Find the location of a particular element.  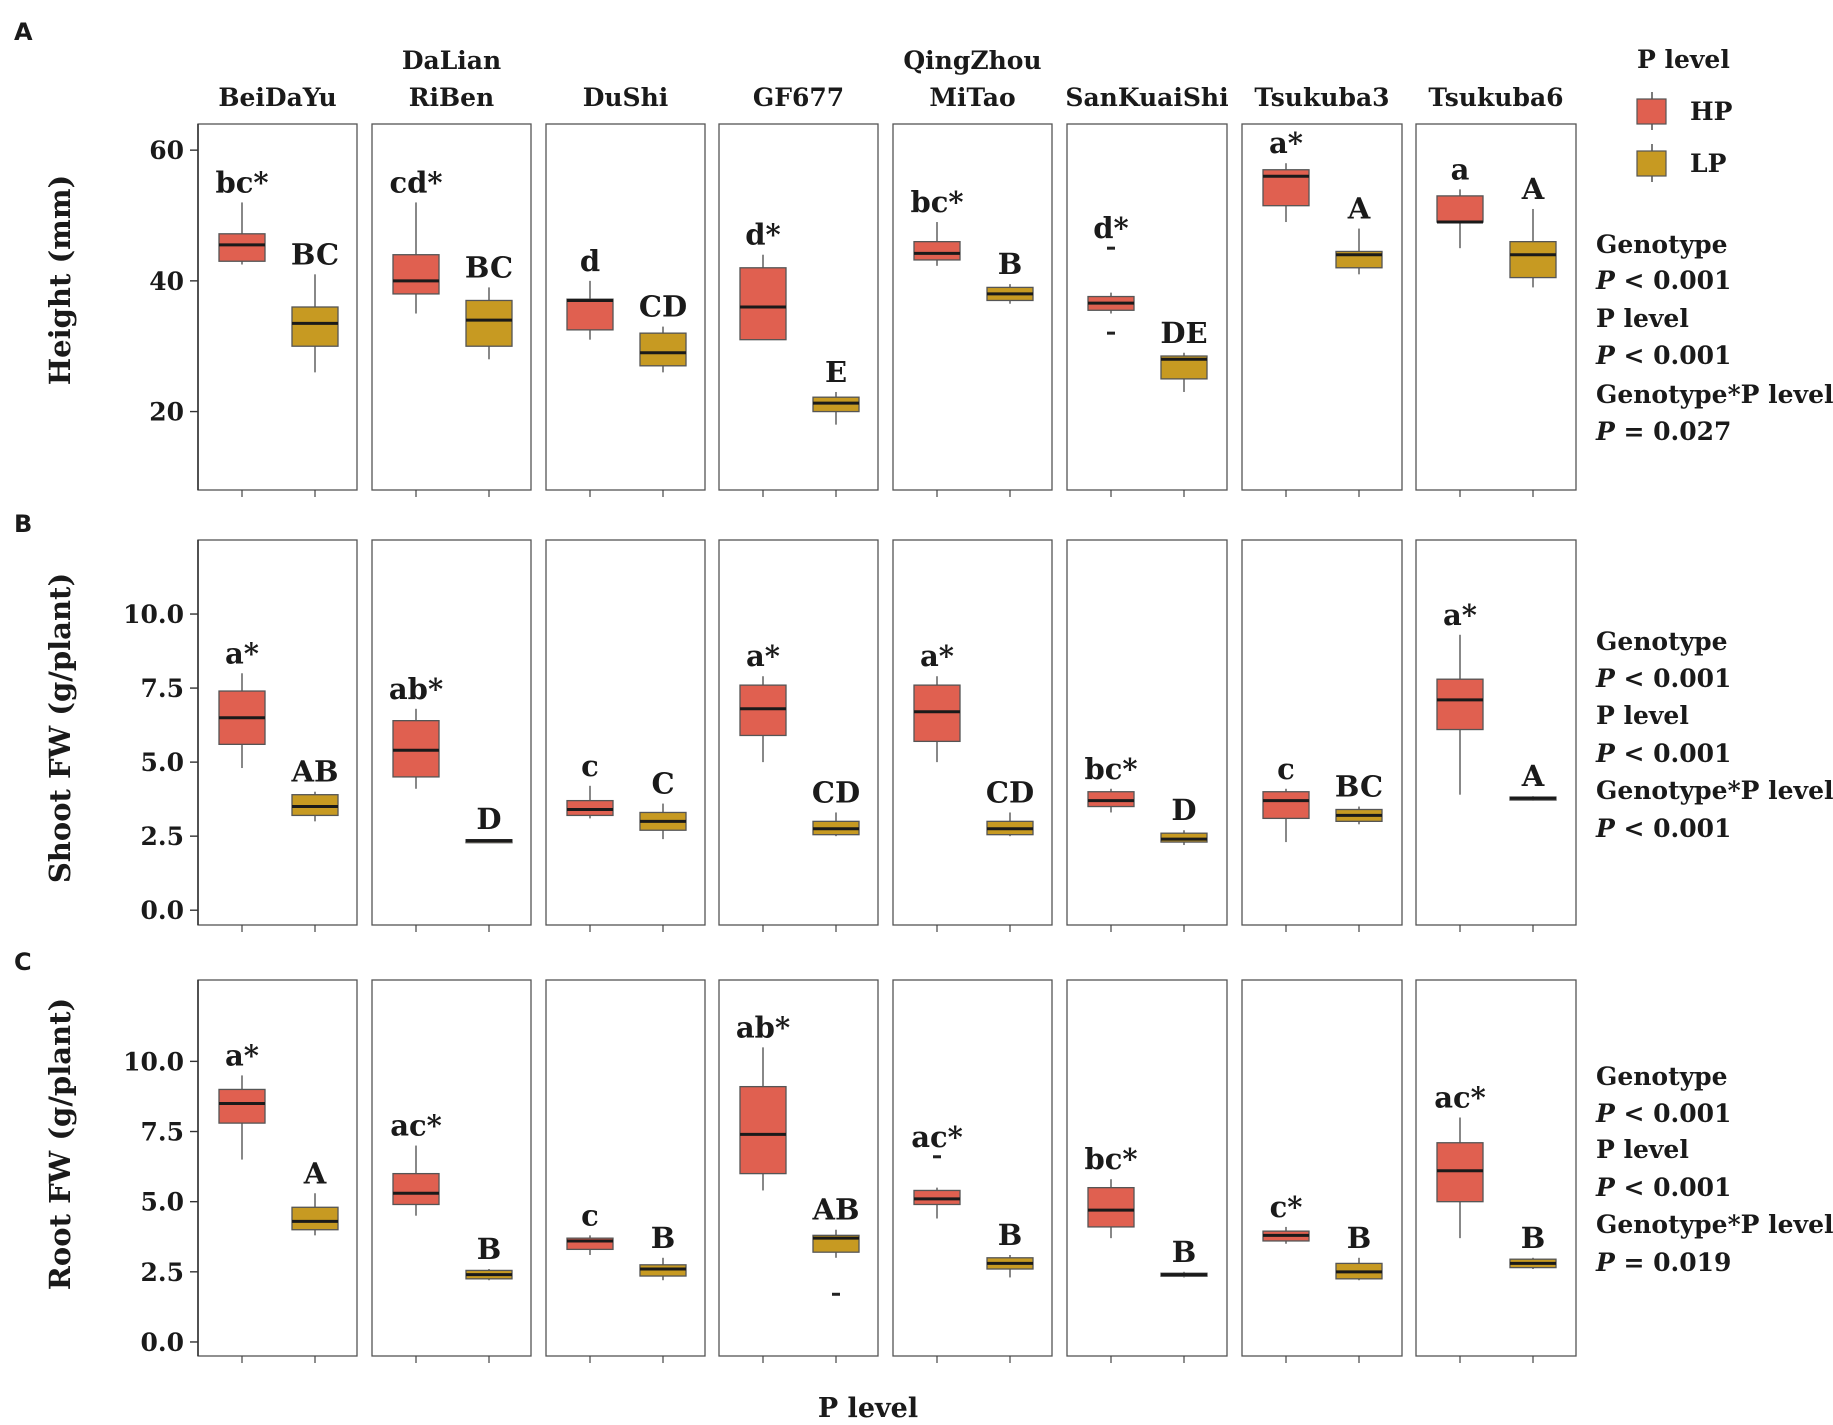

significance-label: cd* is located at coordinates (415, 182).